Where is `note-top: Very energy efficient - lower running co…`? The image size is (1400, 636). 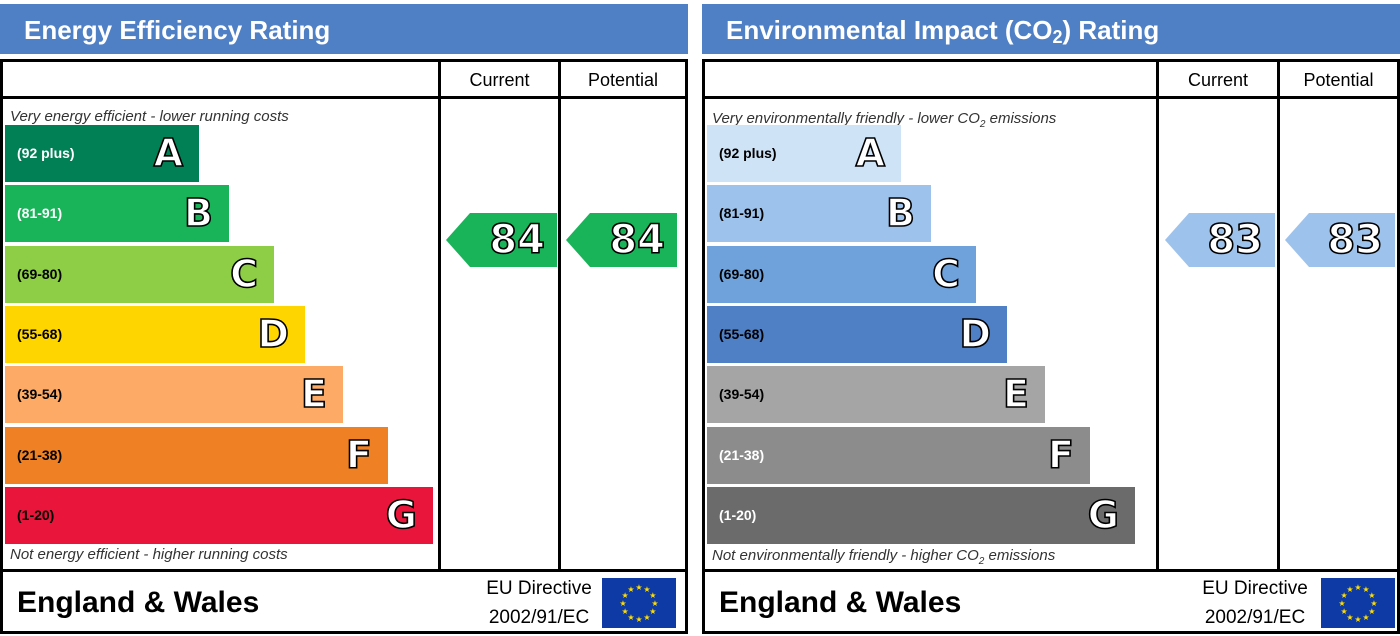 note-top: Very energy efficient - lower running co… is located at coordinates (149, 116).